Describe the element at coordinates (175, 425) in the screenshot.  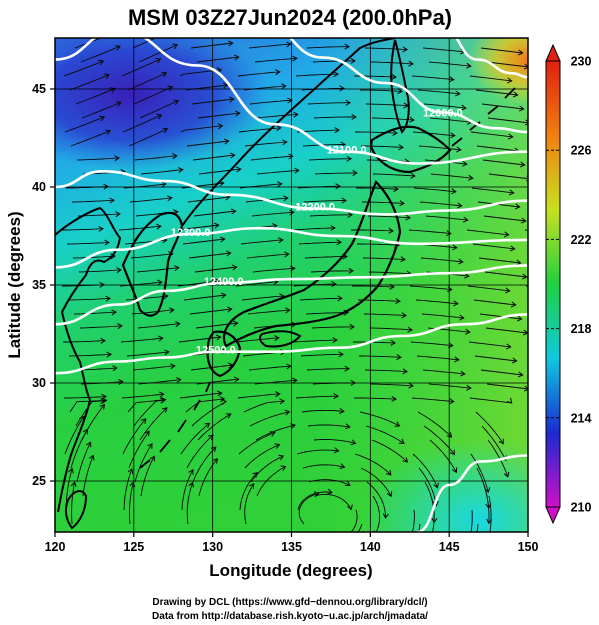
I see `coastline-ryukyu` at that location.